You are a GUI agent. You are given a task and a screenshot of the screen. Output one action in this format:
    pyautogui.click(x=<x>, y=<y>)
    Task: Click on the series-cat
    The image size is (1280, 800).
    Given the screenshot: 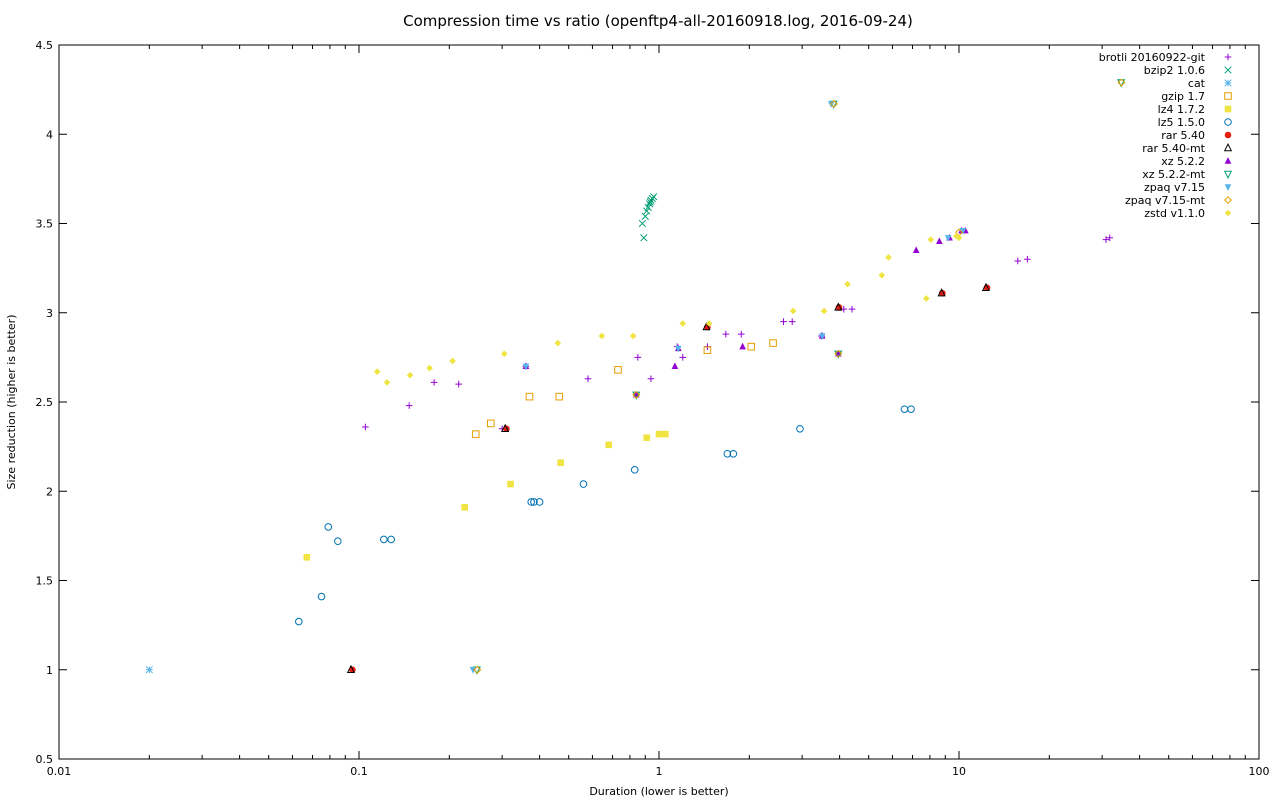 What is the action you would take?
    pyautogui.click(x=149, y=670)
    